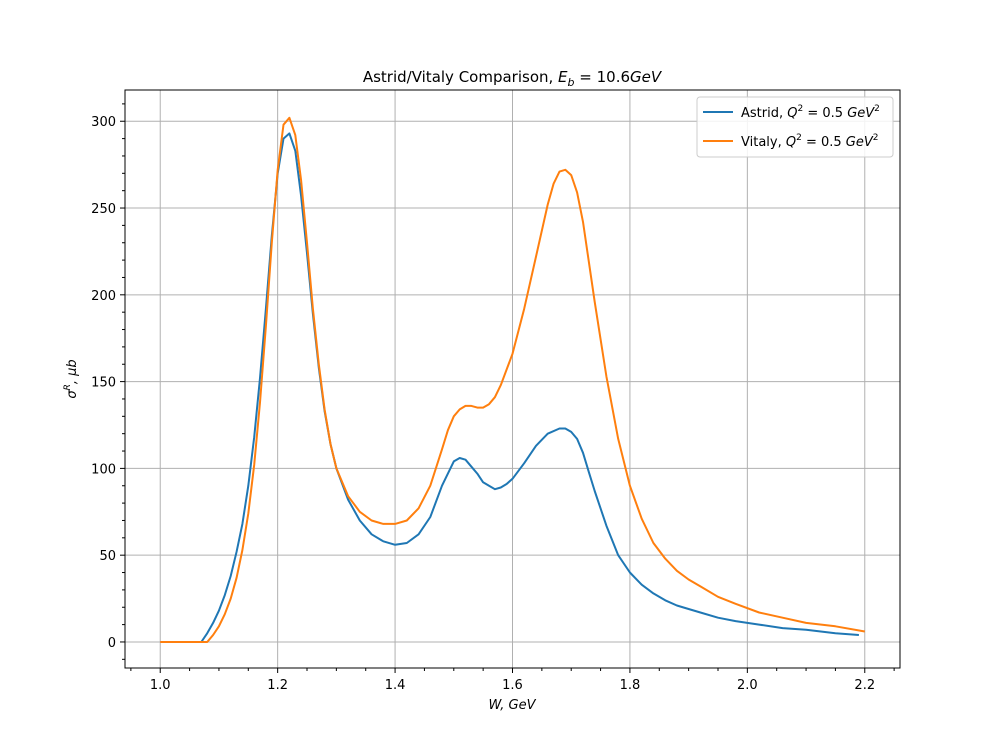 This screenshot has height=750, width=1000. I want to click on legend-astrid-mid: = 0.5, so click(825, 113).